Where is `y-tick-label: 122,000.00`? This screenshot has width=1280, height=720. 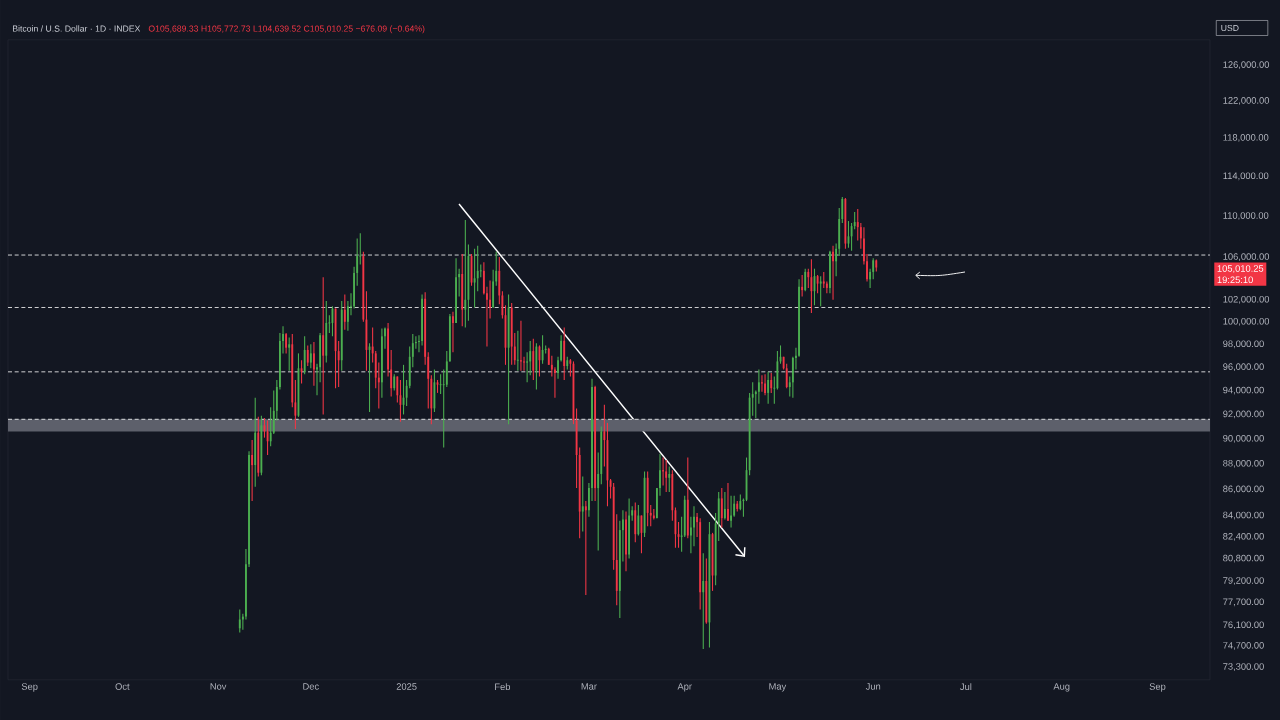
y-tick-label: 122,000.00 is located at coordinates (1246, 101).